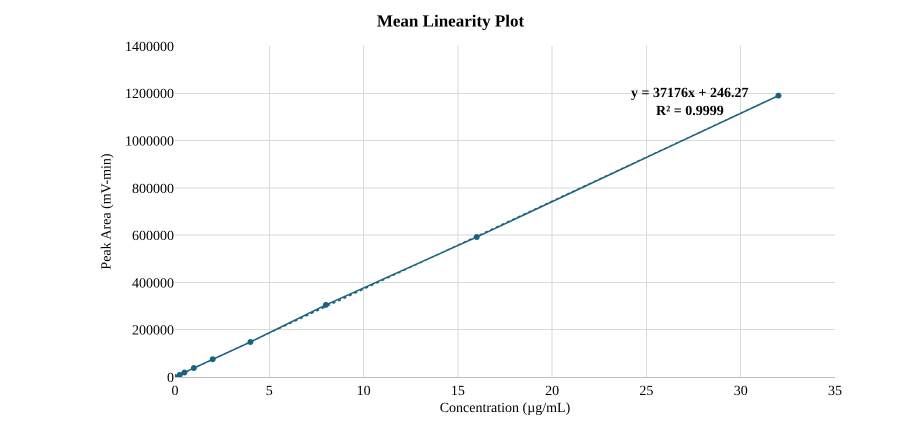 The height and width of the screenshot is (423, 901). I want to click on y-tick-label: 600000, so click(153, 236).